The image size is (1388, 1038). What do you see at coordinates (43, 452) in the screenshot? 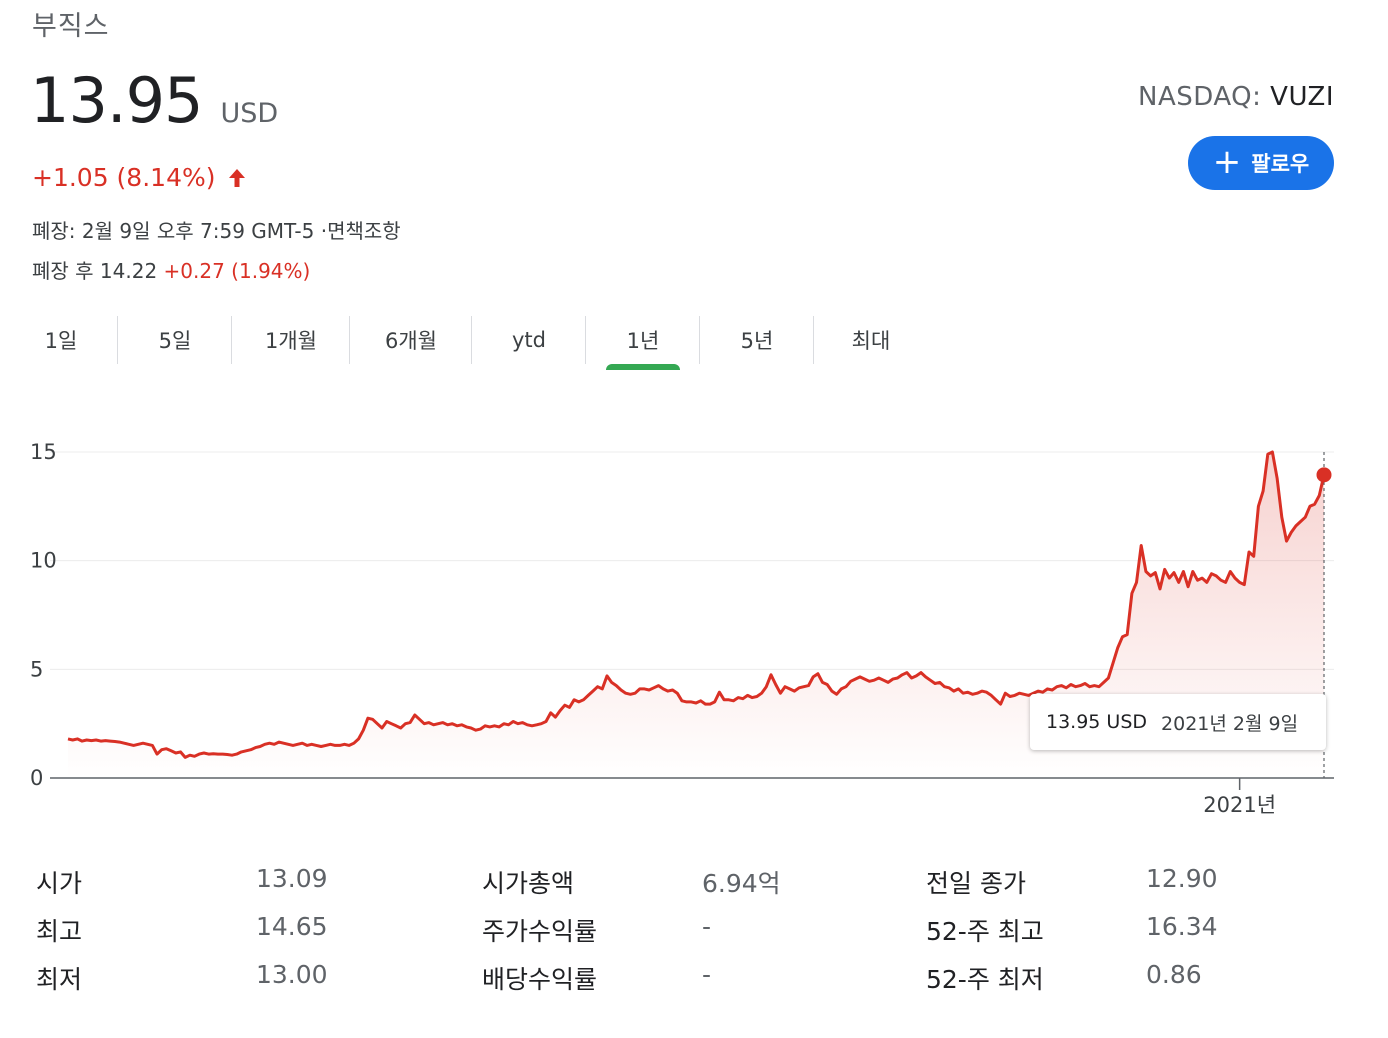
I see `y-tick-label: 15` at bounding box center [43, 452].